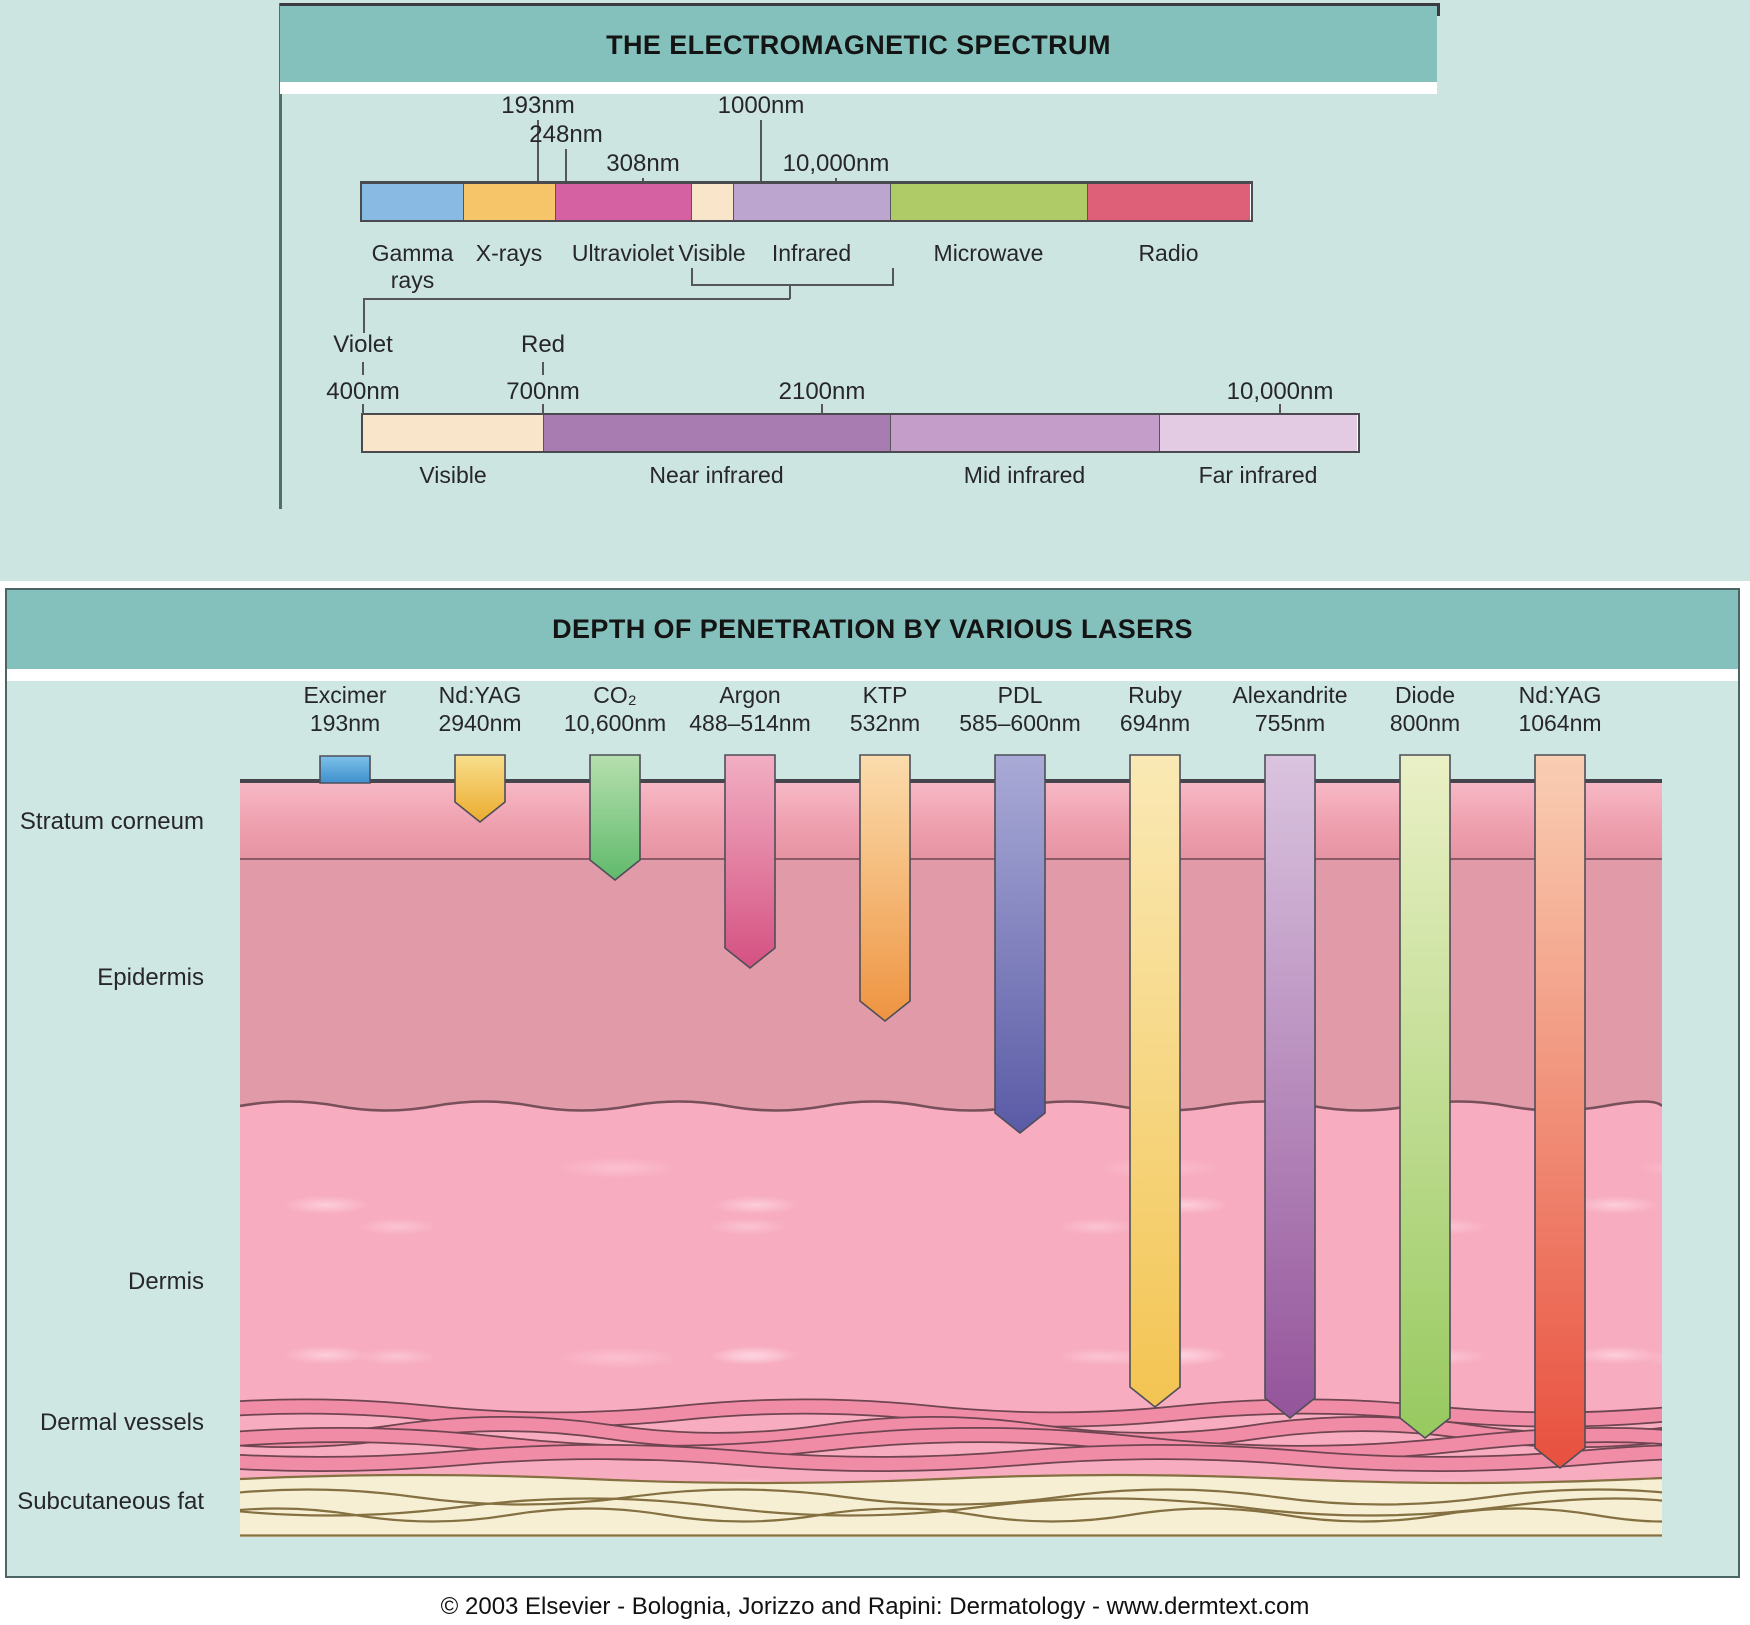 The width and height of the screenshot is (1750, 1625). What do you see at coordinates (951, 1505) in the screenshot?
I see `subcutaneous-fat-band` at bounding box center [951, 1505].